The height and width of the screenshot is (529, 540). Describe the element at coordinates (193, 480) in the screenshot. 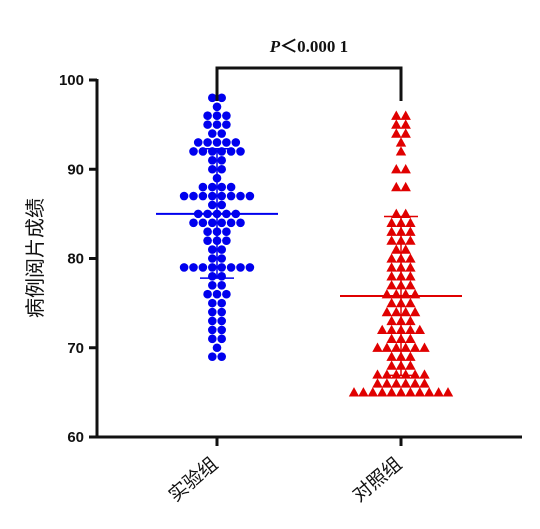

I see `x-category-label: 实验组` at that location.